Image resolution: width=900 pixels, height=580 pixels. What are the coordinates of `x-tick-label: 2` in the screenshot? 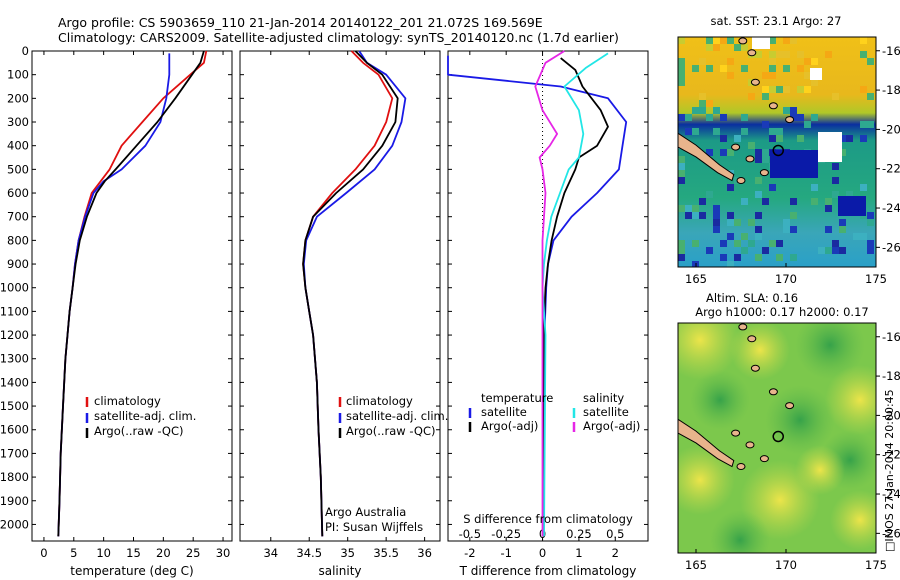 It's located at (615, 553).